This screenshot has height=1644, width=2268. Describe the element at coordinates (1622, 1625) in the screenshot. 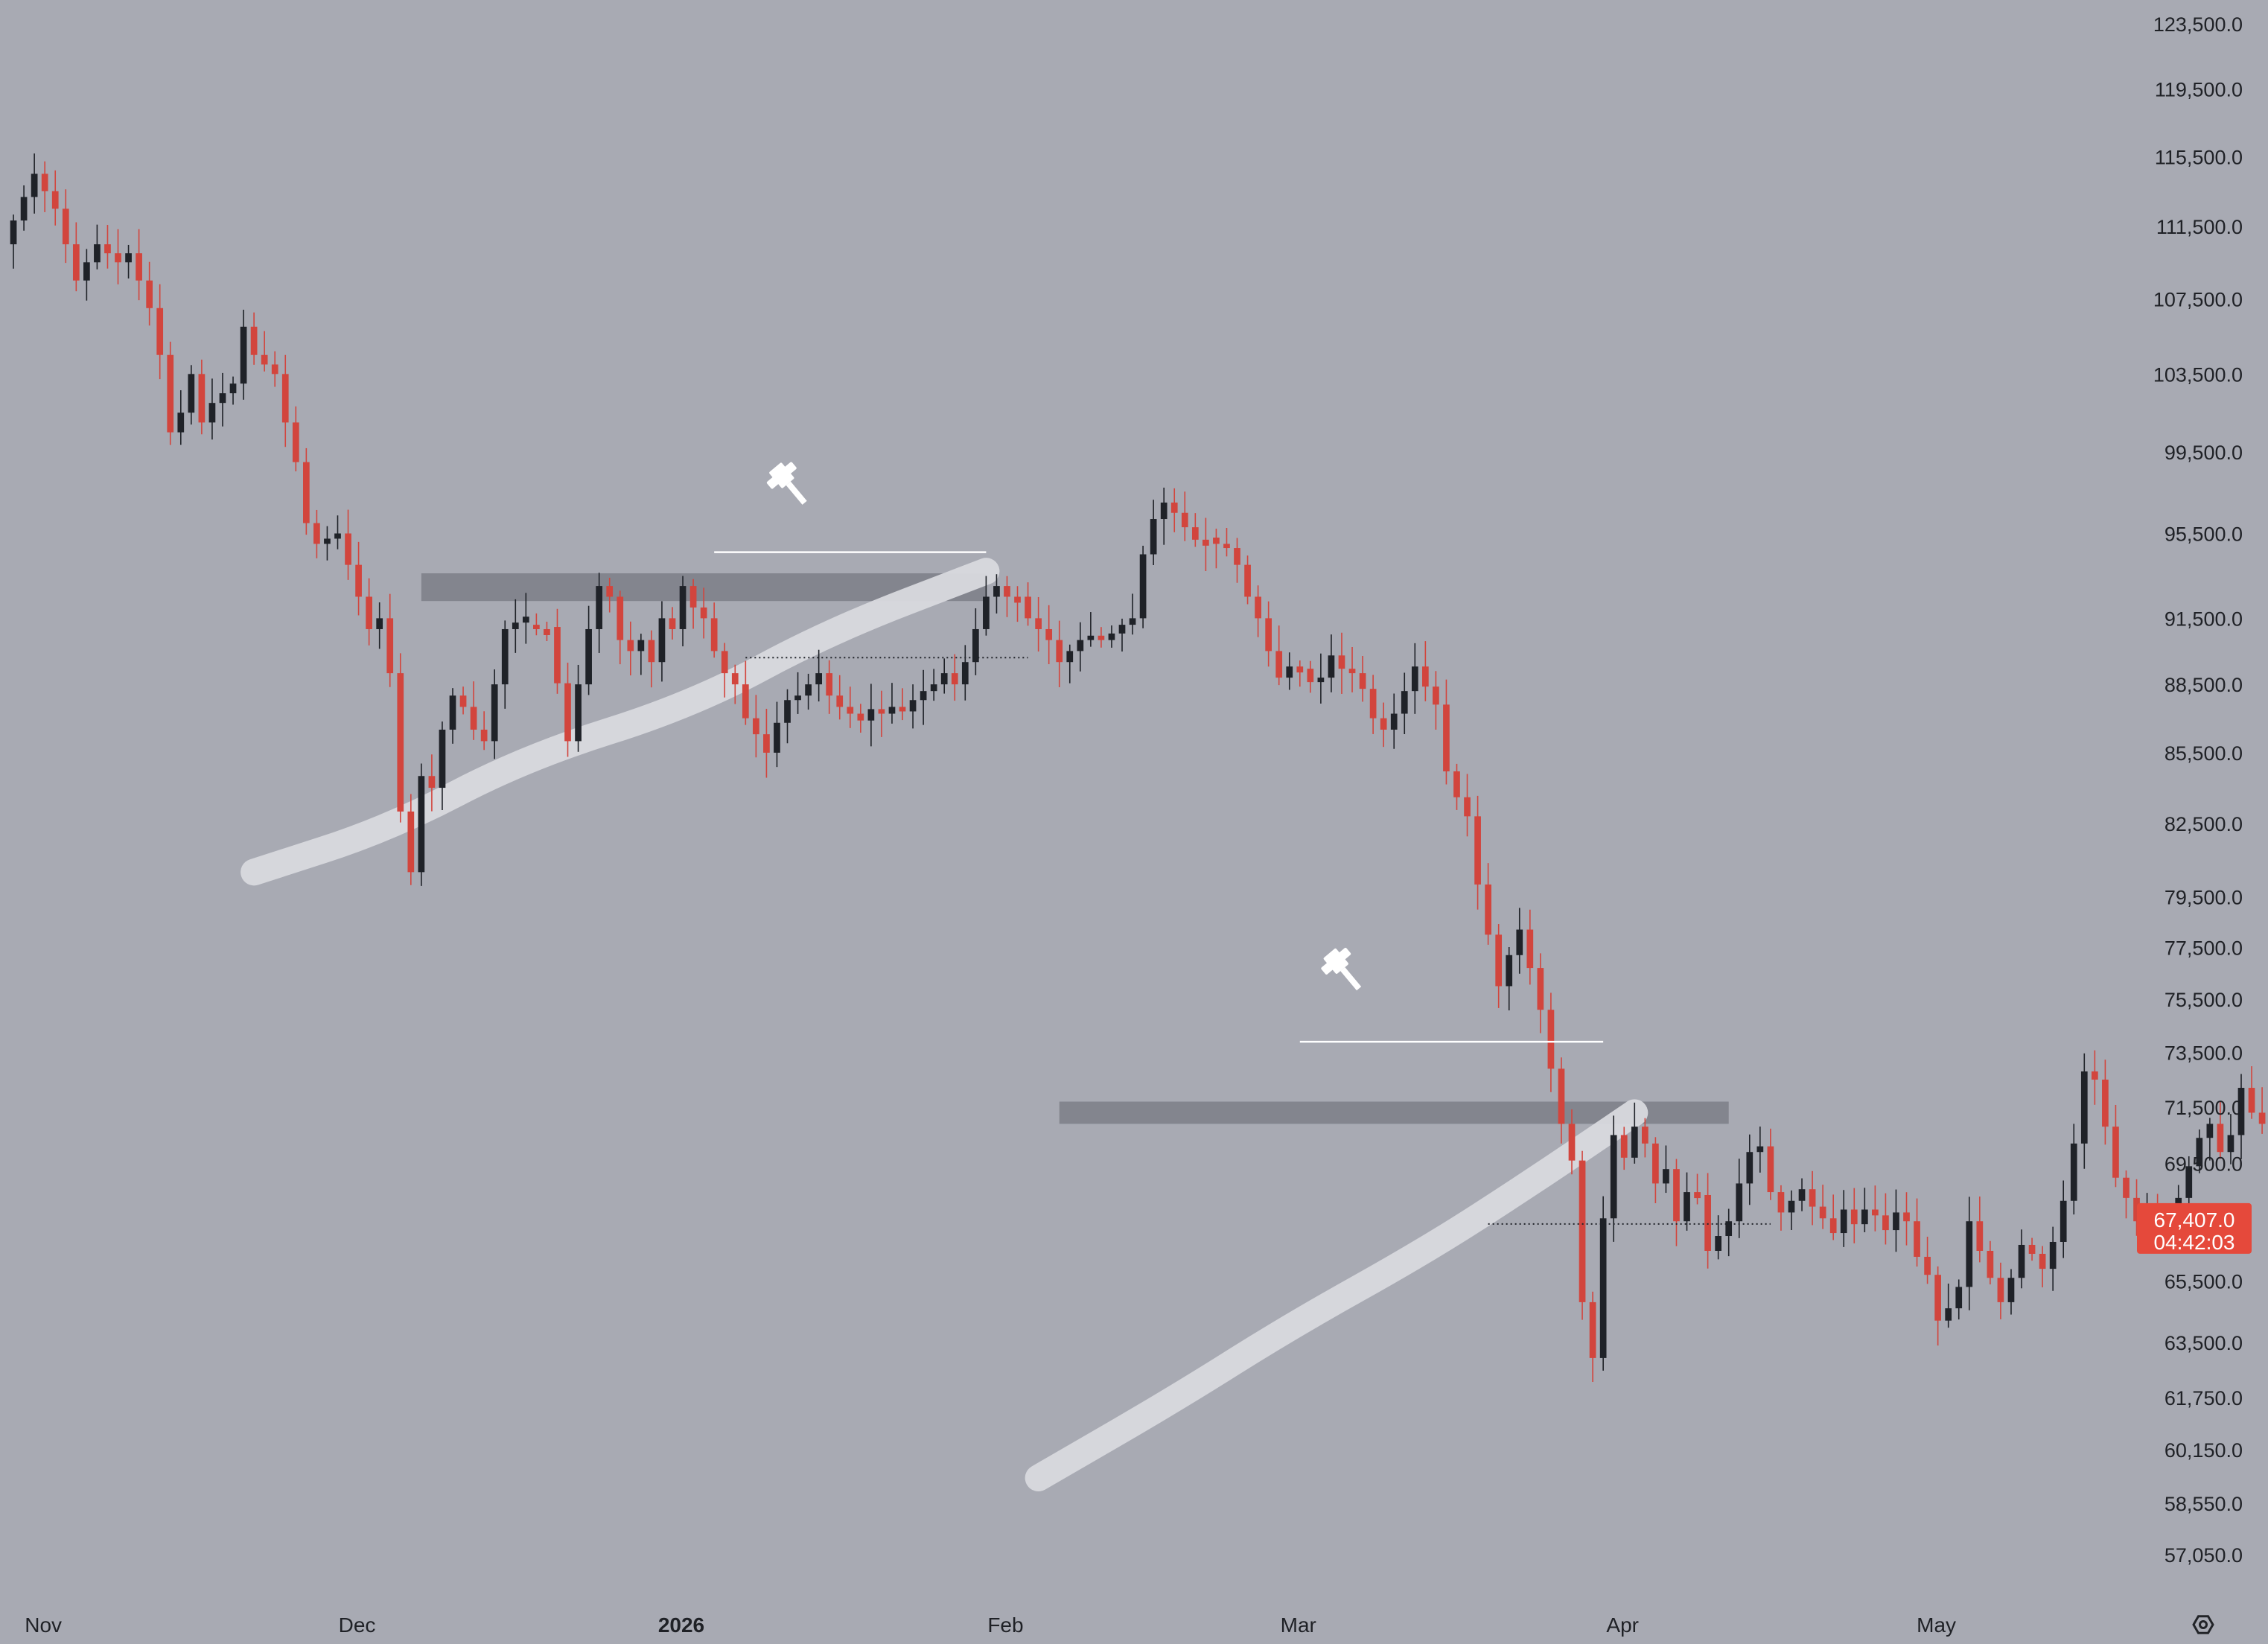

I see `date-tick-label: Apr` at that location.